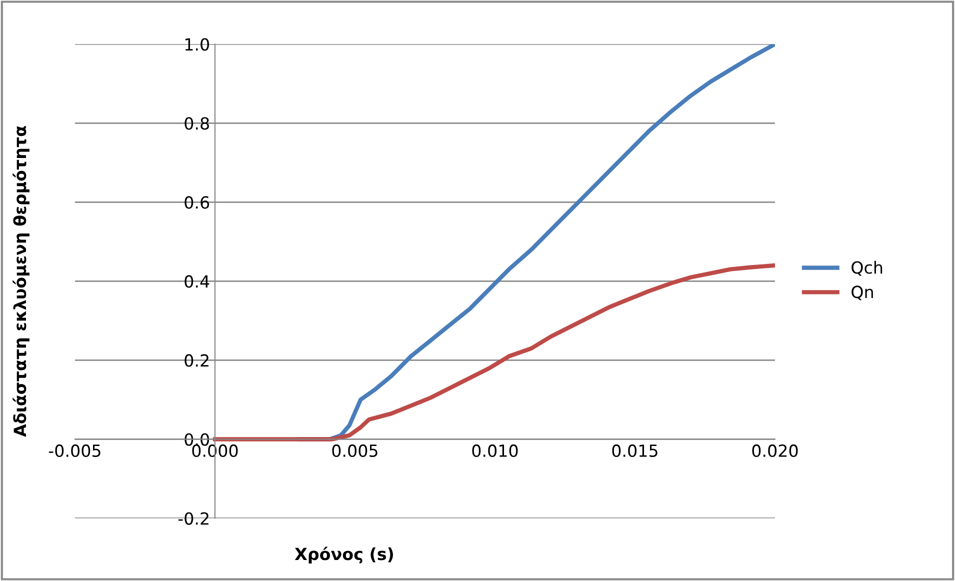  Describe the element at coordinates (197, 202) in the screenshot. I see `y-tick-label: 0.6` at that location.